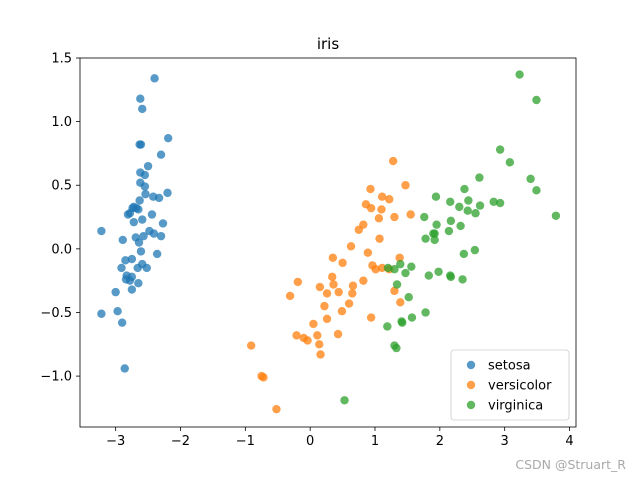 Image resolution: width=640 pixels, height=480 pixels. I want to click on x-tick-label: 4, so click(569, 441).